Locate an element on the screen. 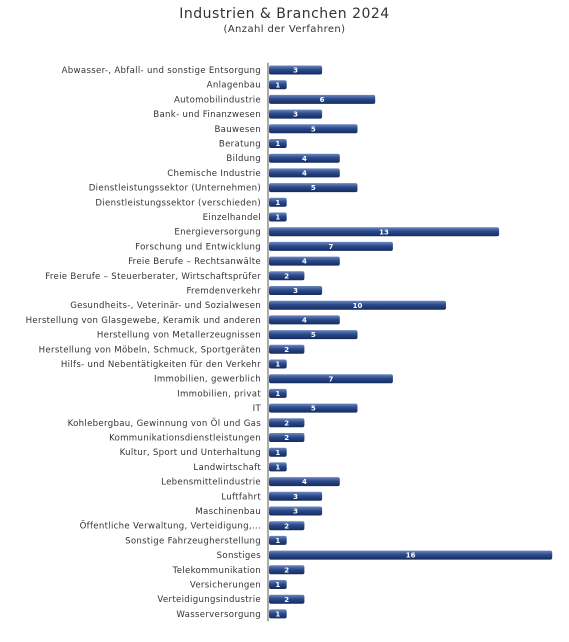 The image size is (569, 642). bar-value-label: 10 is located at coordinates (358, 306).